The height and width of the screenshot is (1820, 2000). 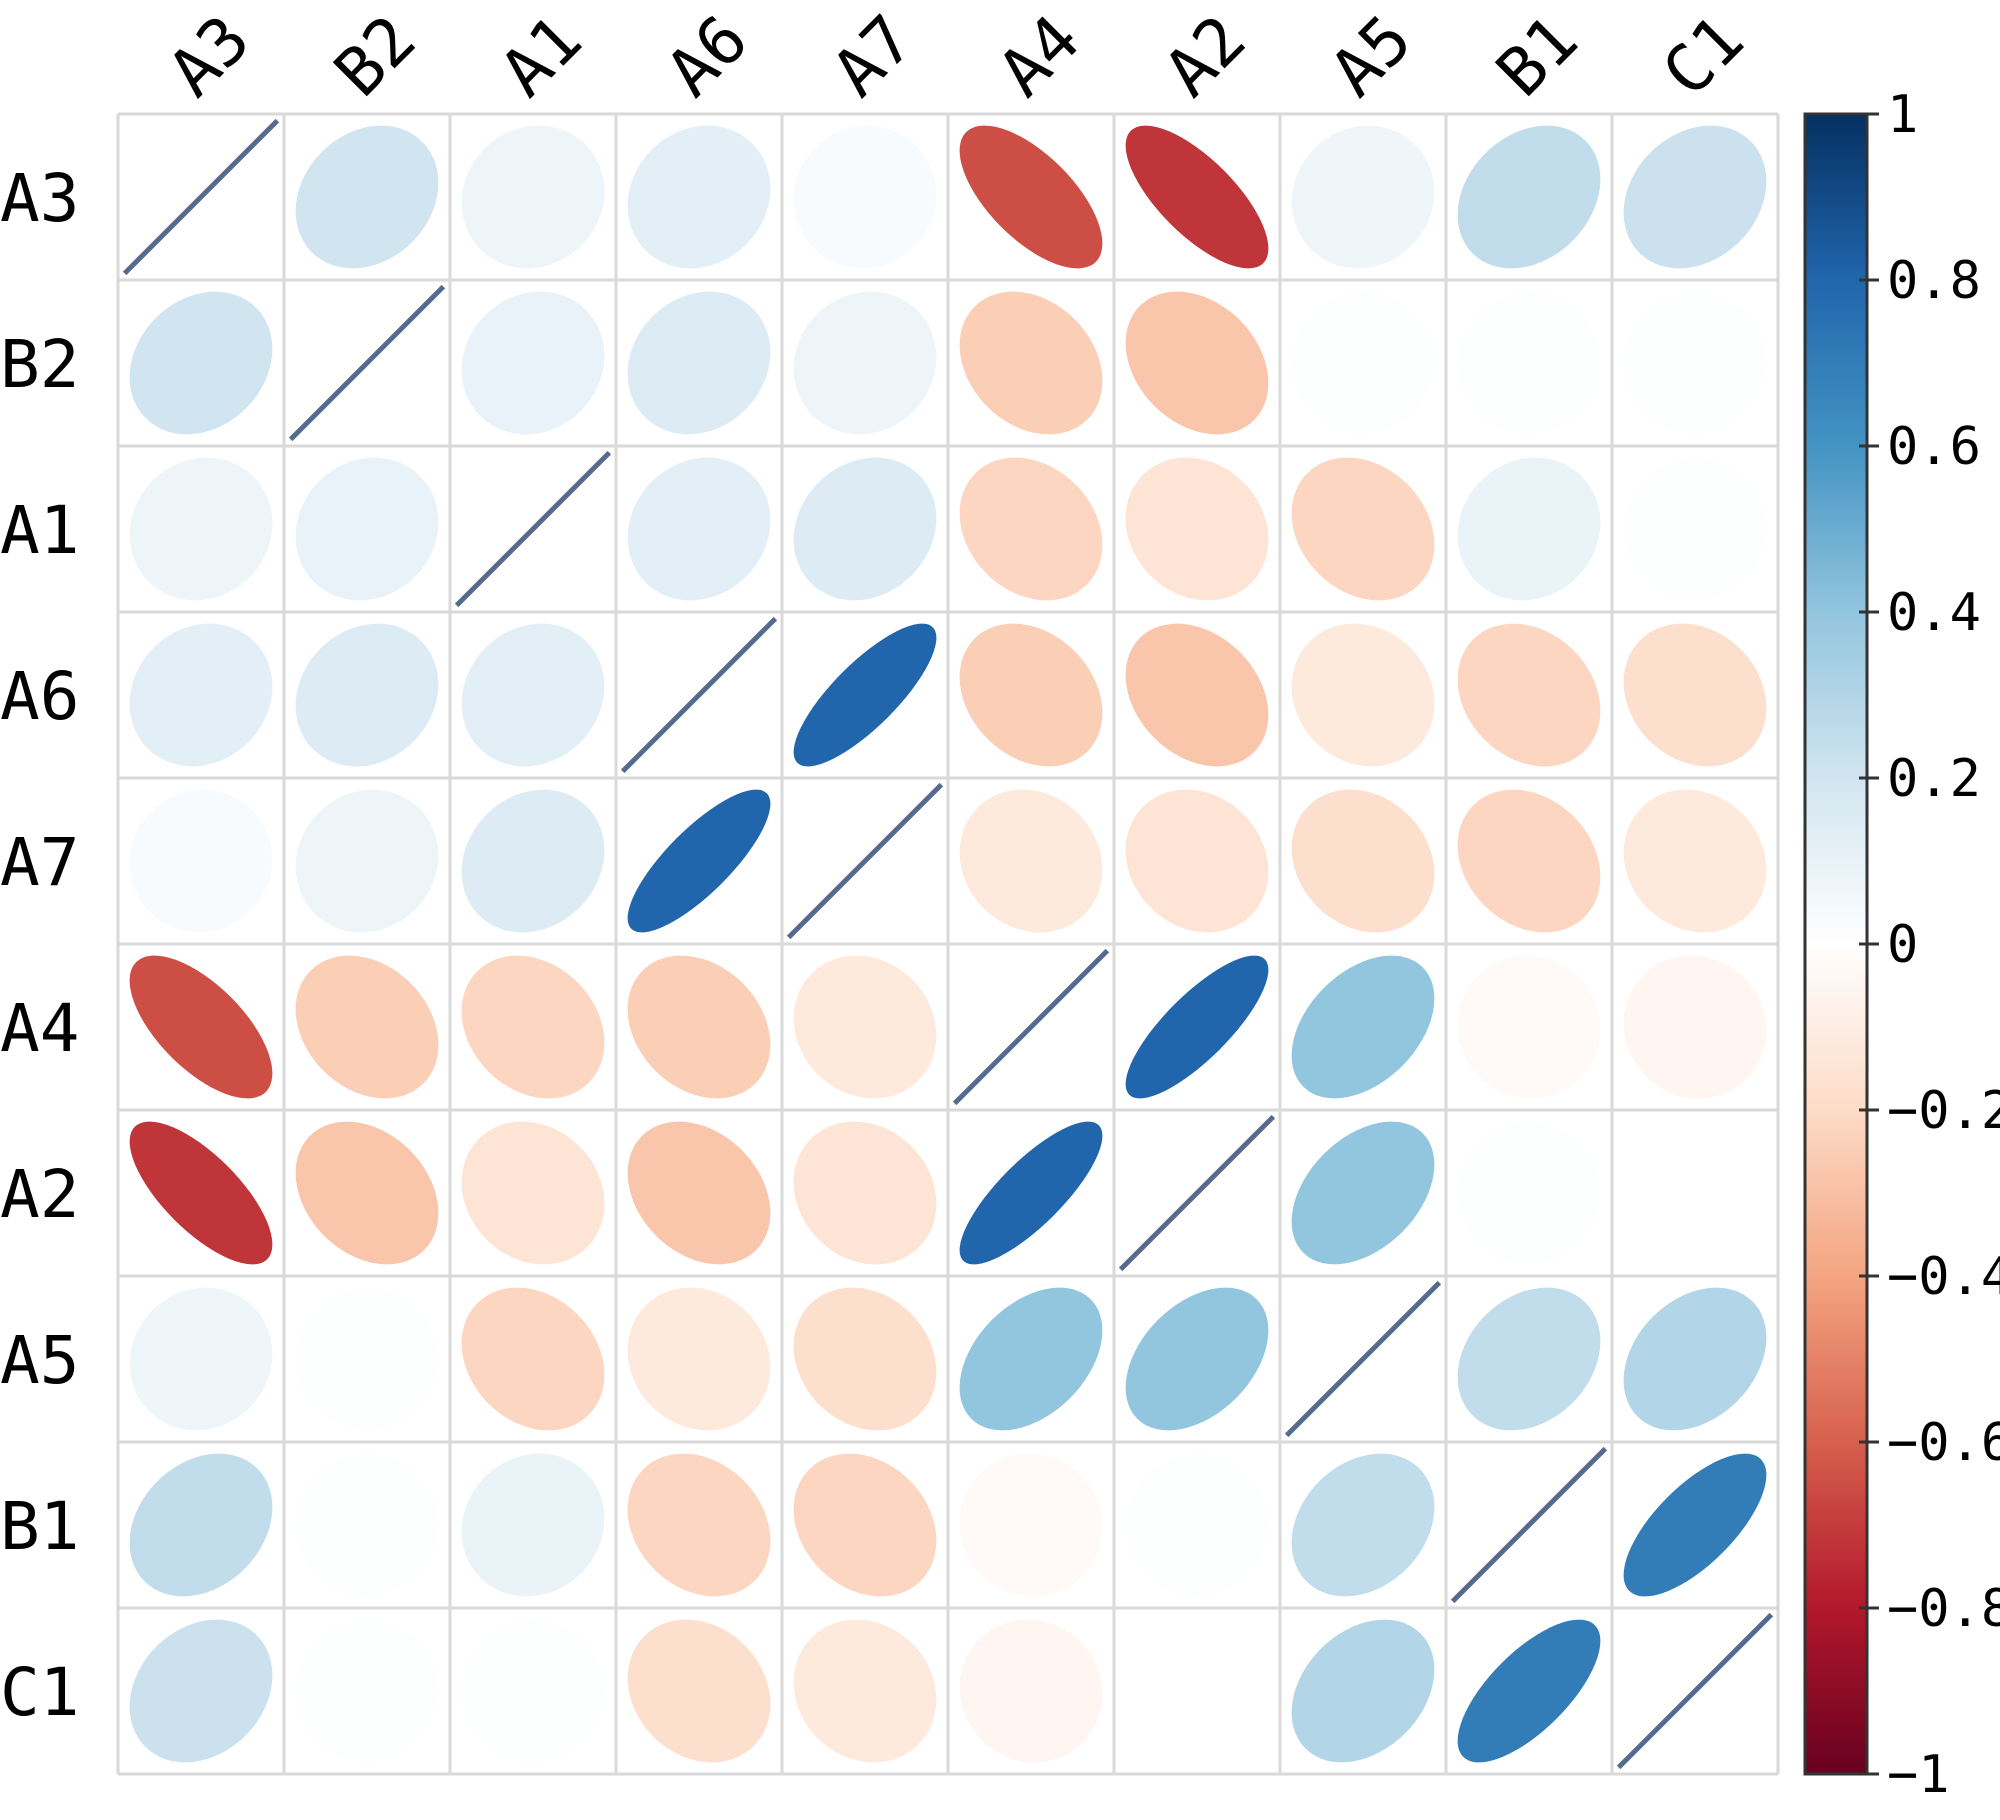 What do you see at coordinates (1695, 363) in the screenshot?
I see `cell-B2-C1: B2 / C1: 0.01` at bounding box center [1695, 363].